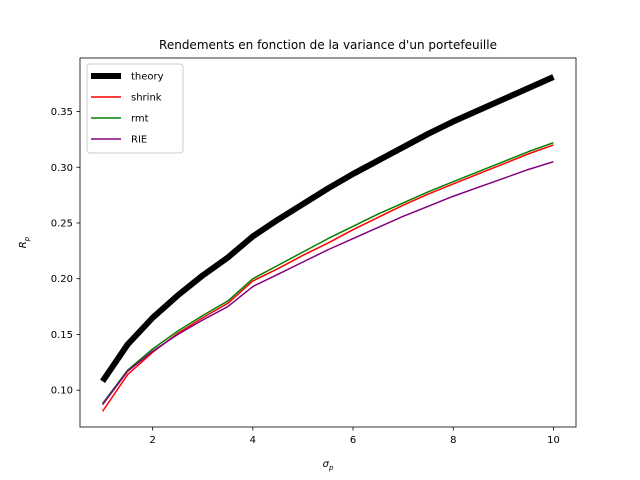 Image resolution: width=640 pixels, height=480 pixels. What do you see at coordinates (353, 440) in the screenshot?
I see `x-tick-label: 6` at bounding box center [353, 440].